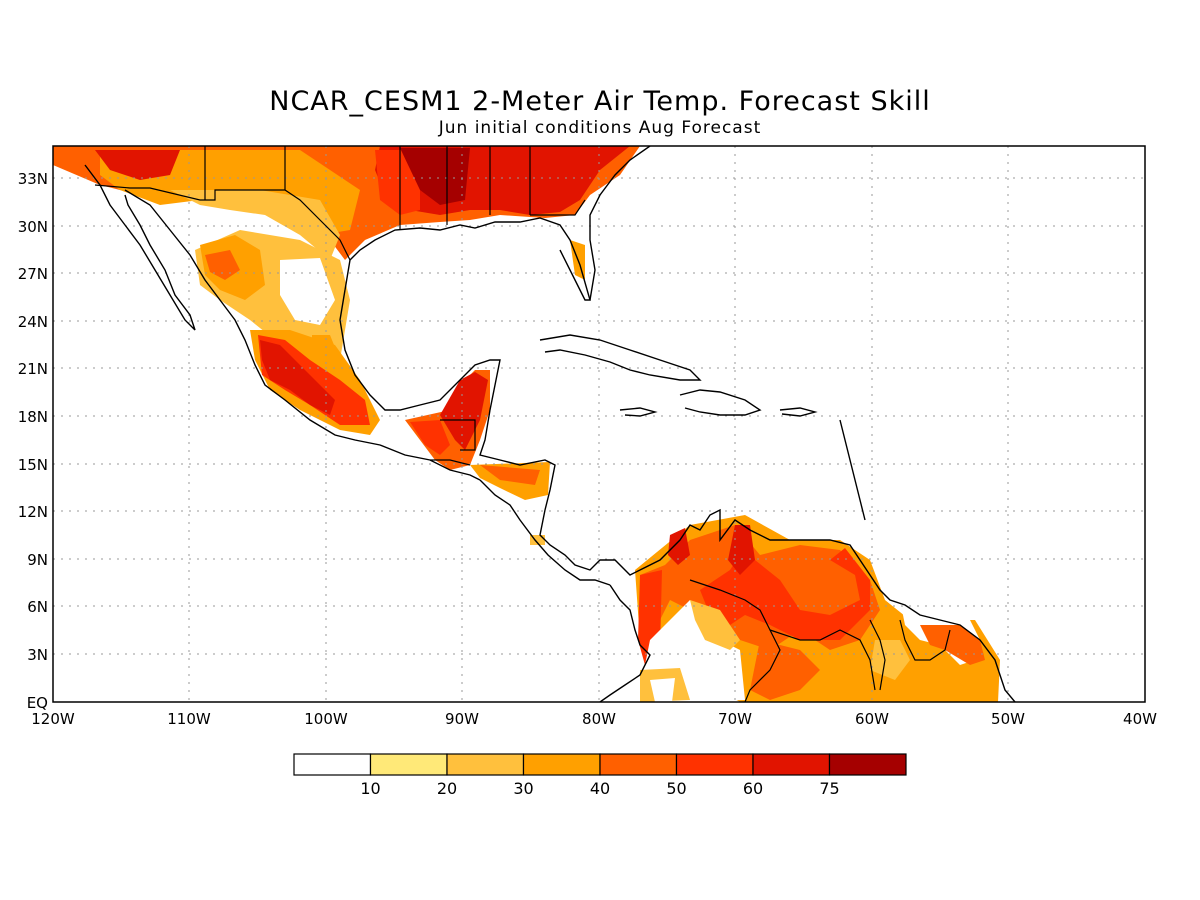 The image size is (1200, 900). What do you see at coordinates (523, 788) in the screenshot?
I see `legend-label: 30` at bounding box center [523, 788].